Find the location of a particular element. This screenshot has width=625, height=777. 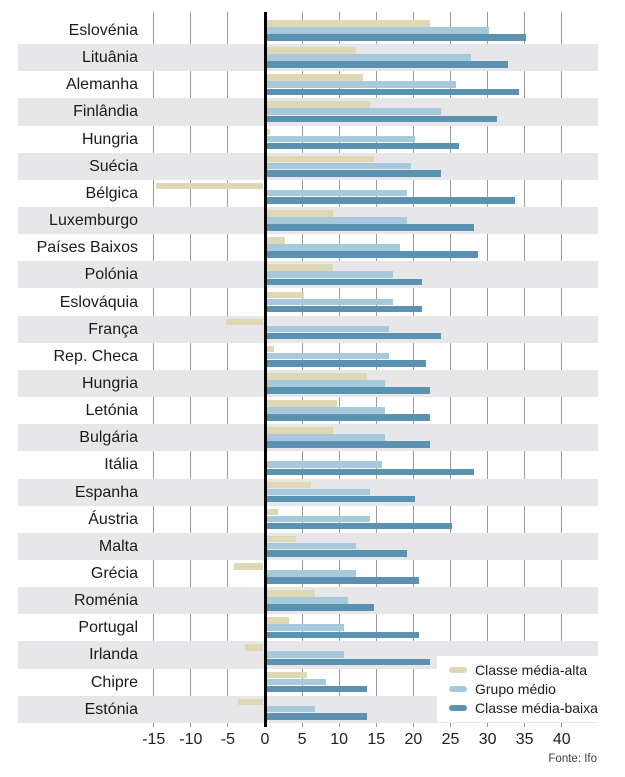

country-label: Rep. Checa is located at coordinates (96, 356).